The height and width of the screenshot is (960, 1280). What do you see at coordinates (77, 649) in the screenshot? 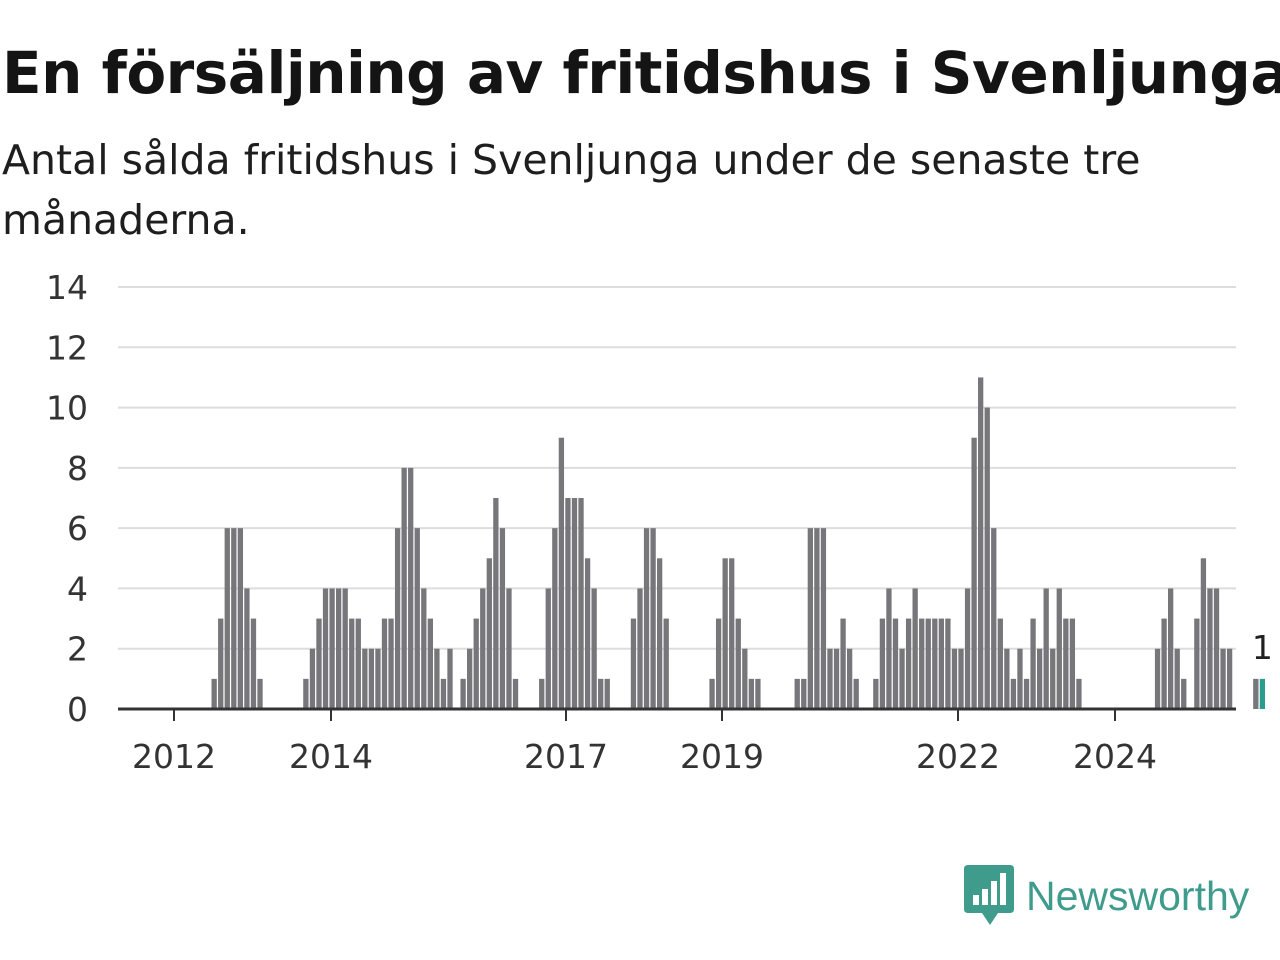
I see `y-tick-label: 2` at bounding box center [77, 649].